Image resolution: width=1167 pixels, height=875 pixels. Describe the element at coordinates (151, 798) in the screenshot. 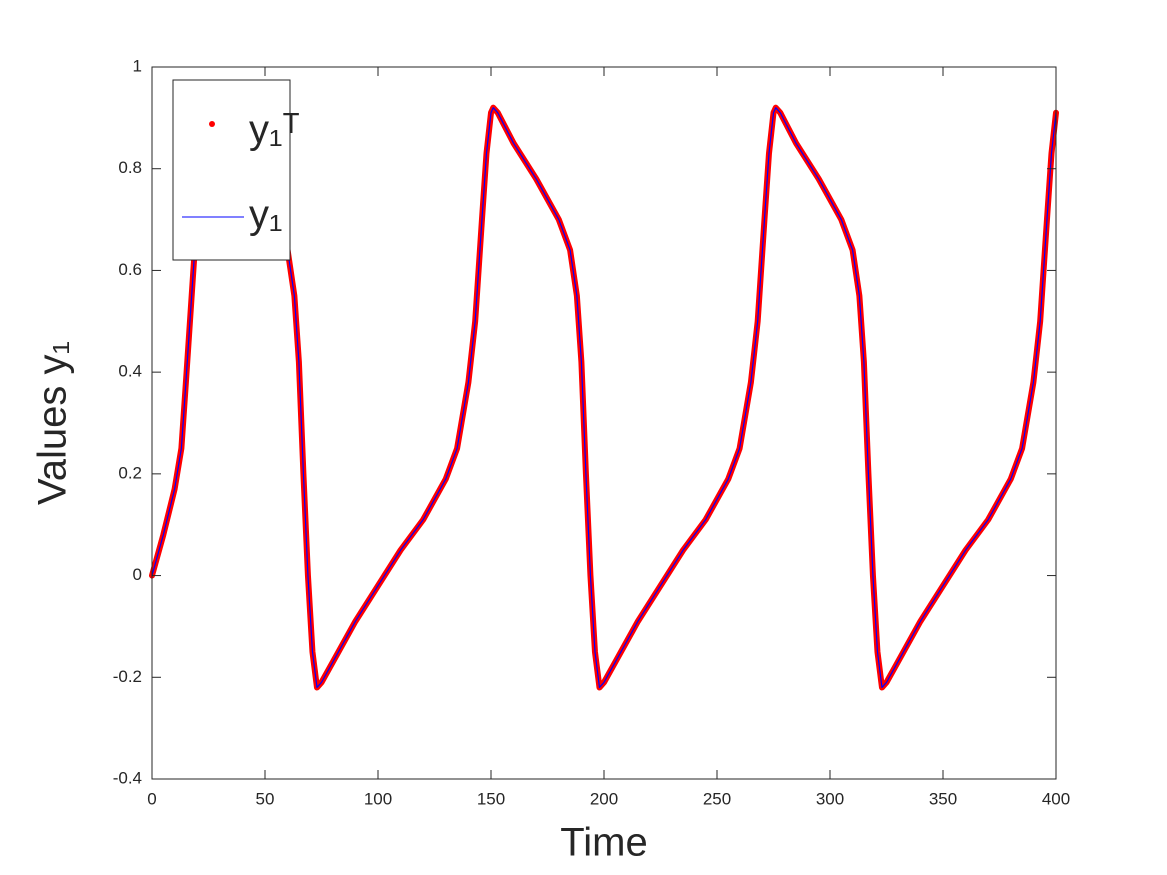

I see `x-tick-label: 0` at that location.